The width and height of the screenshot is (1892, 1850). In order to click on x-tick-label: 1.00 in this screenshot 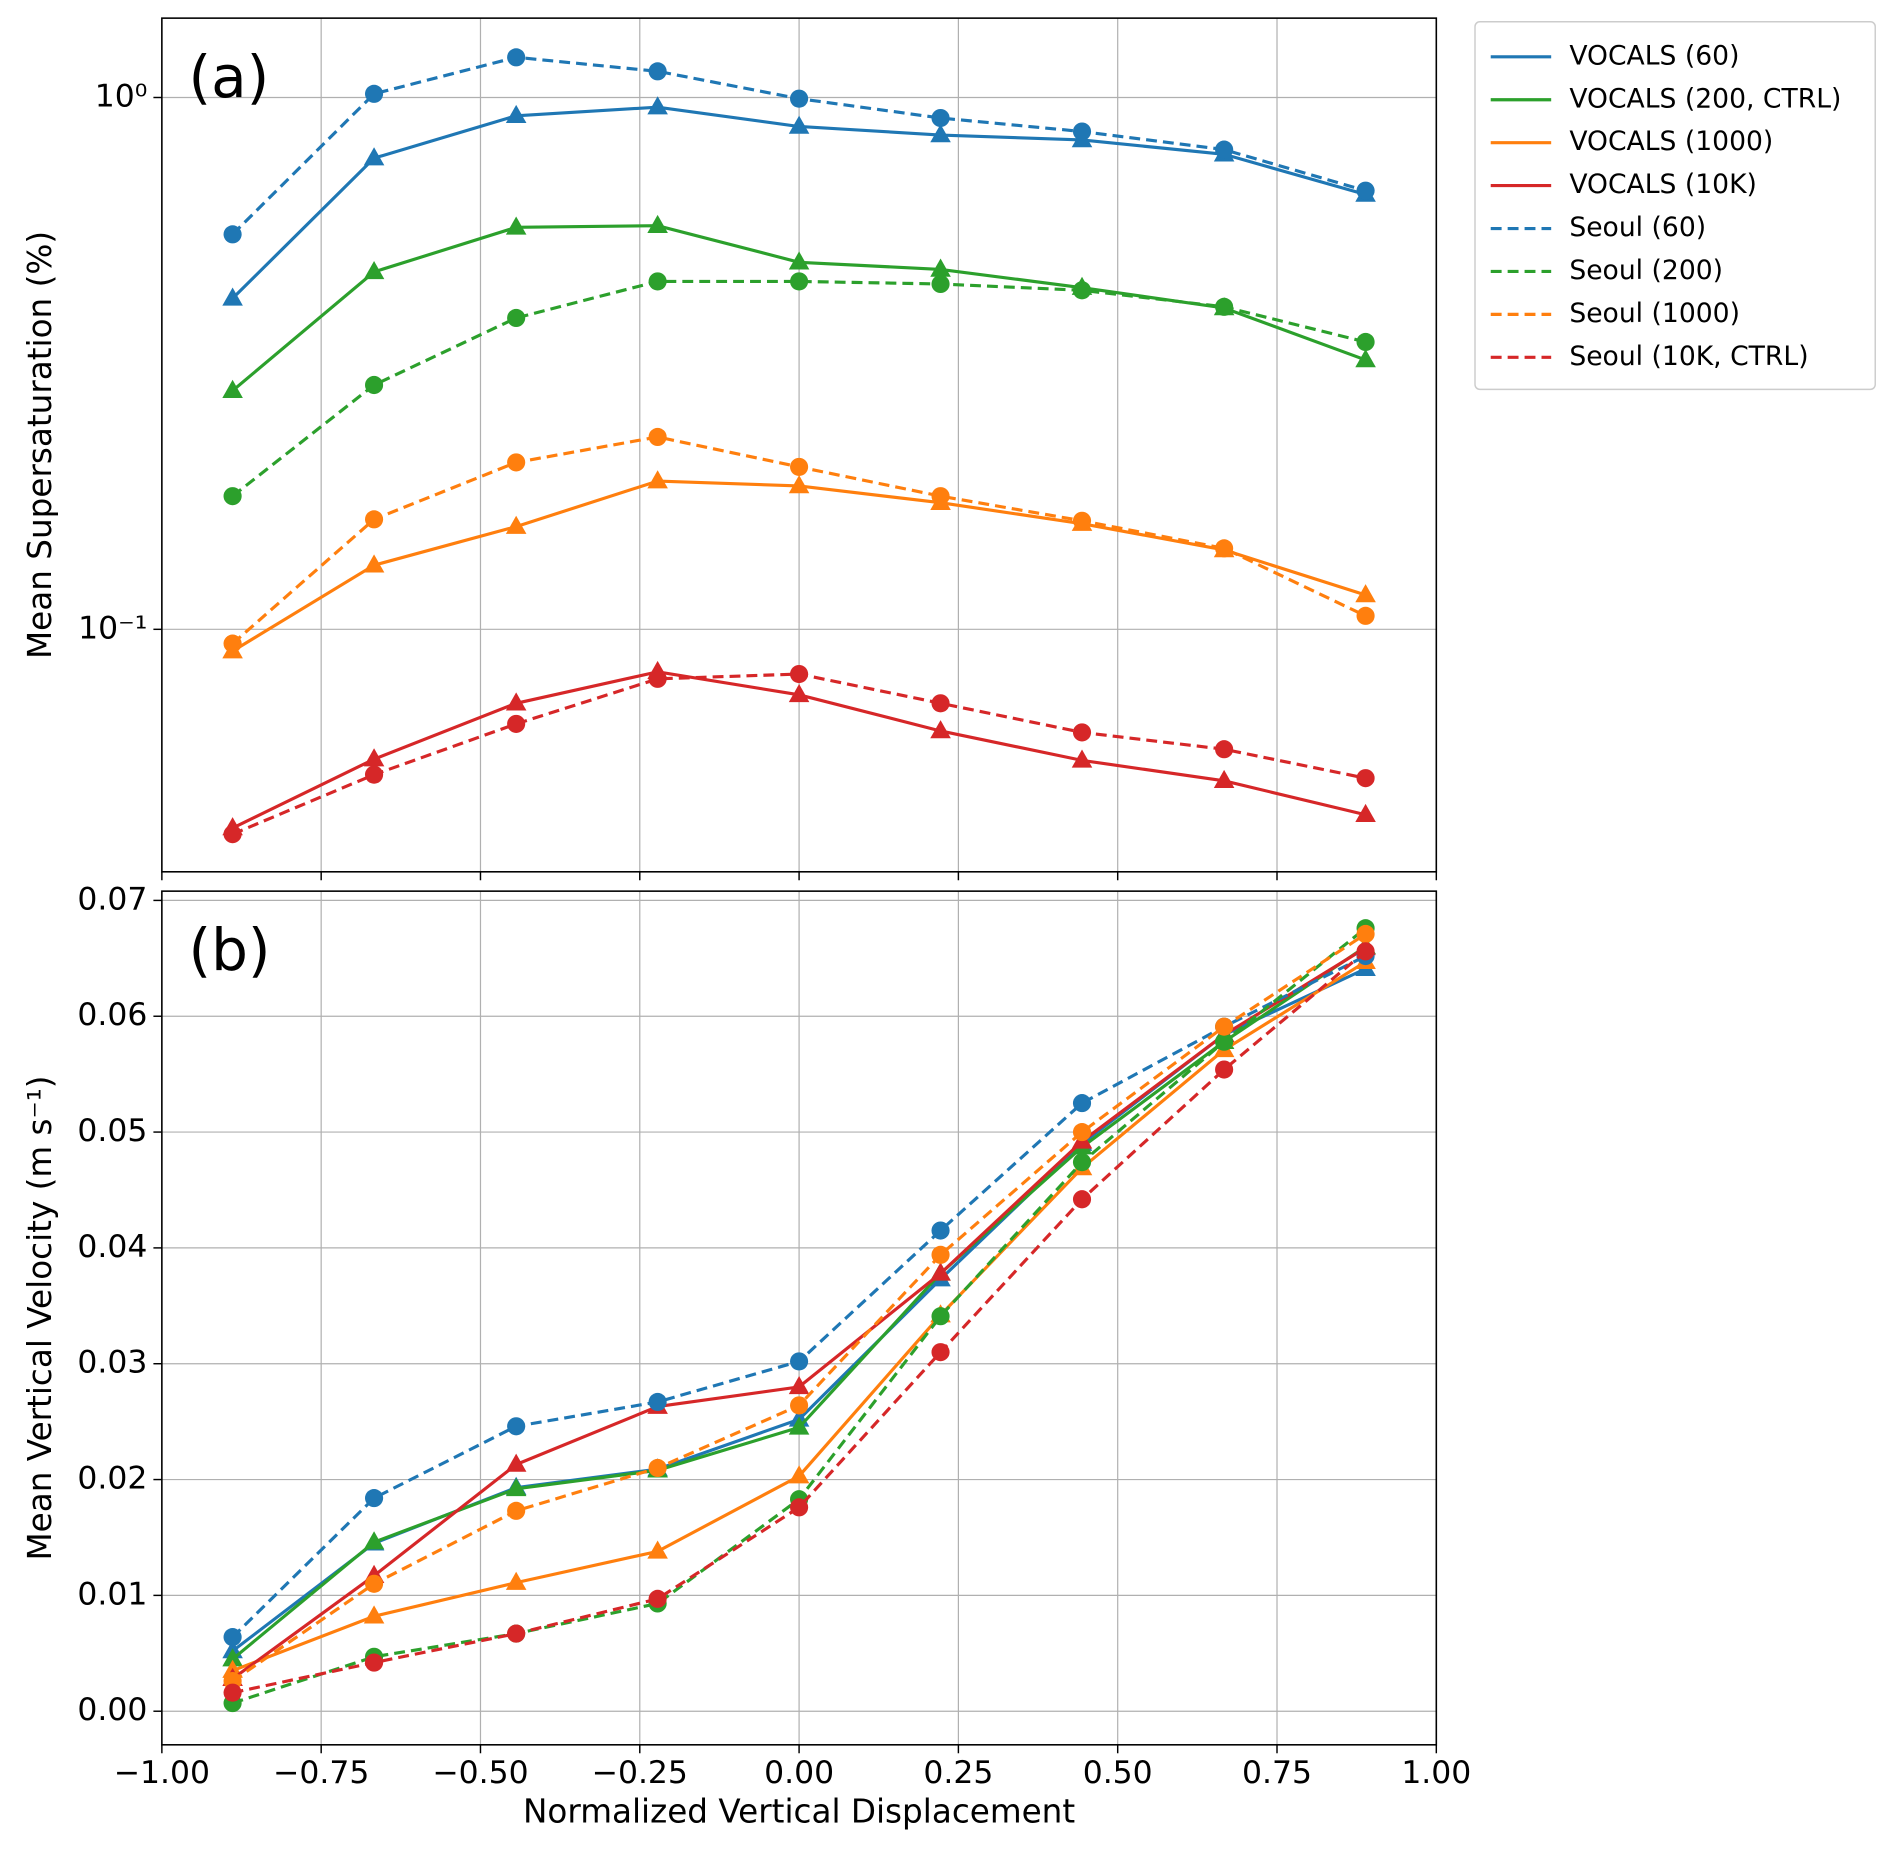, I will do `click(1436, 1773)`.